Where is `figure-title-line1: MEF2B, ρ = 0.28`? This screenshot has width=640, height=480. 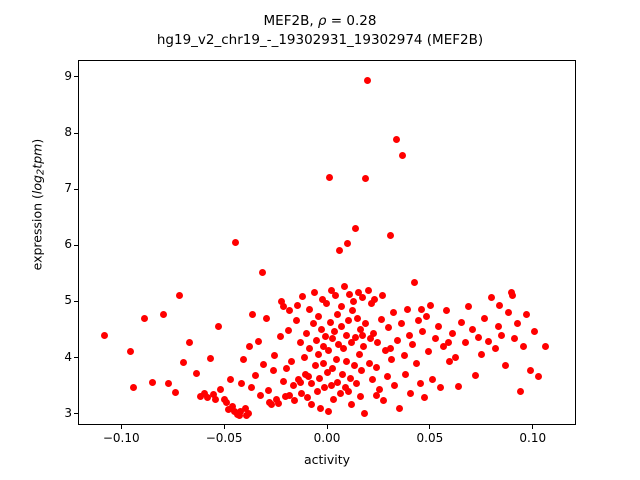 figure-title-line1: MEF2B, ρ = 0.28 is located at coordinates (320, 21).